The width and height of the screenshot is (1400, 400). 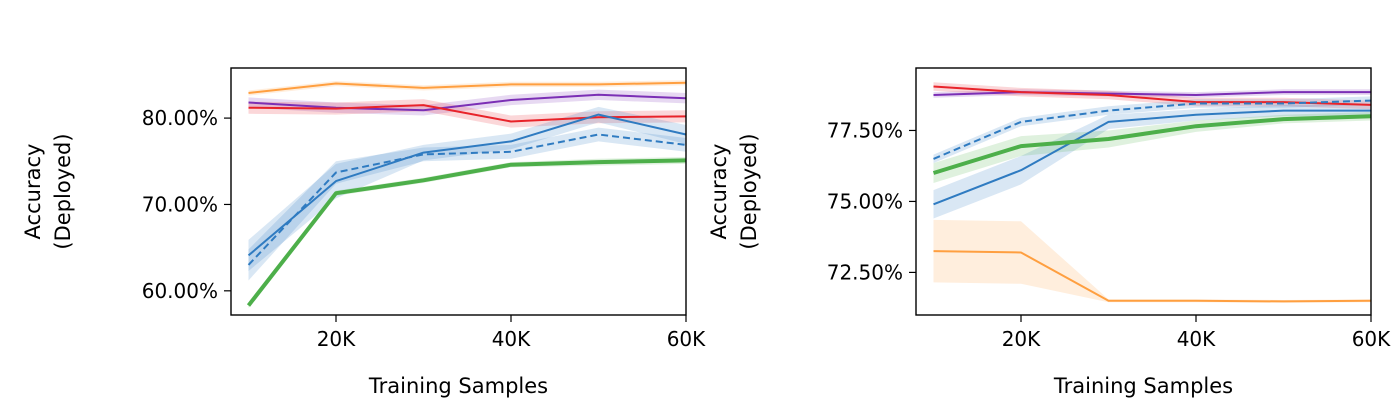 I want to click on y-tick-label: 60.00%, so click(x=180, y=291).